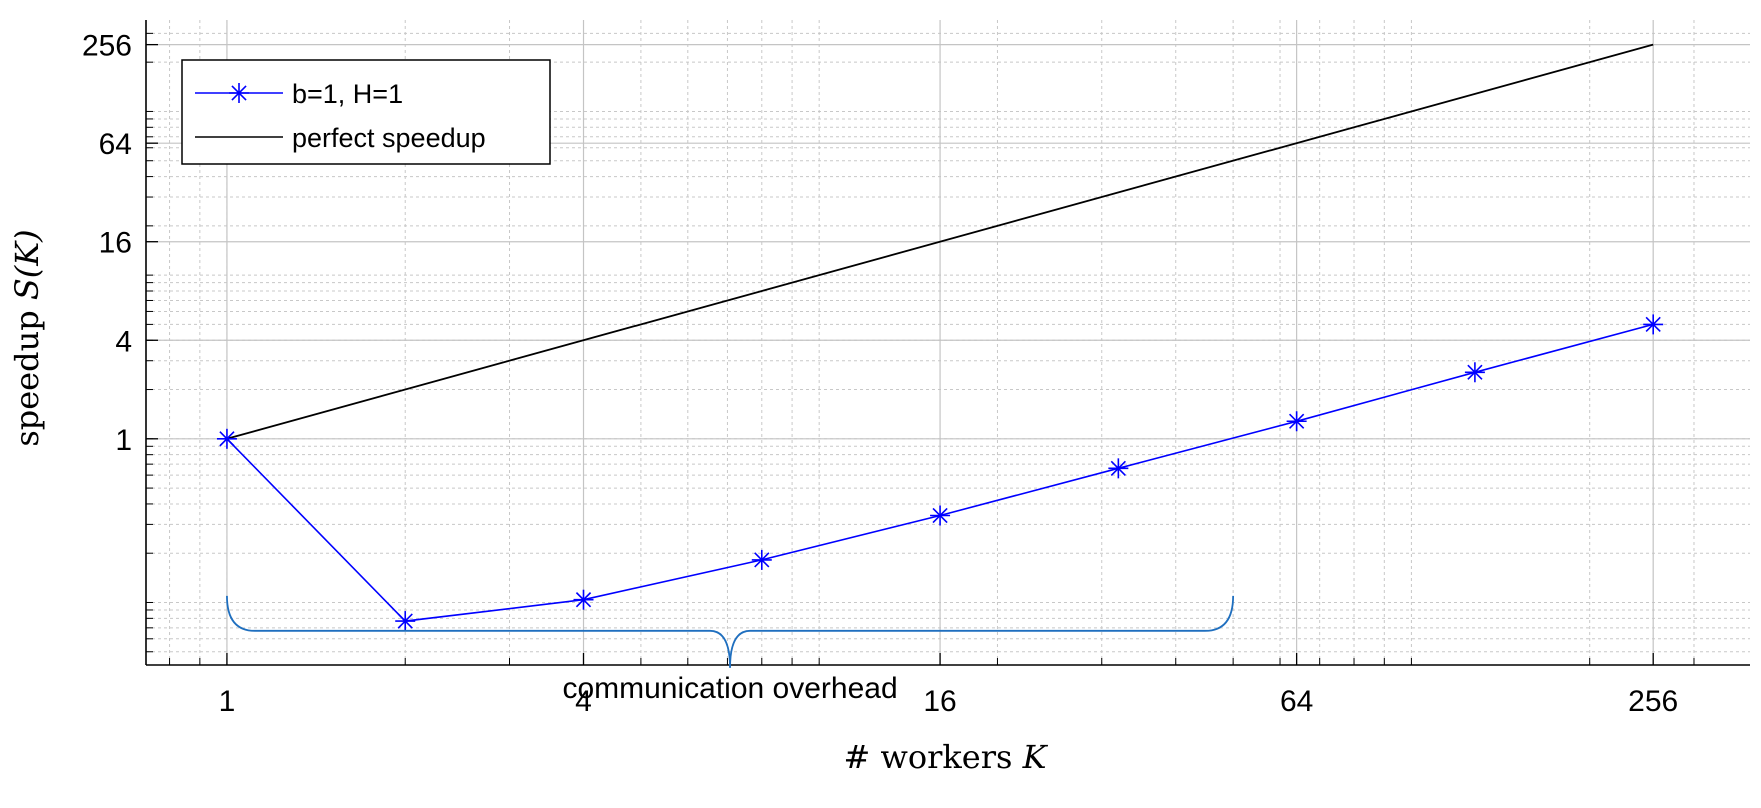  I want to click on annotation-brace, so click(730, 631).